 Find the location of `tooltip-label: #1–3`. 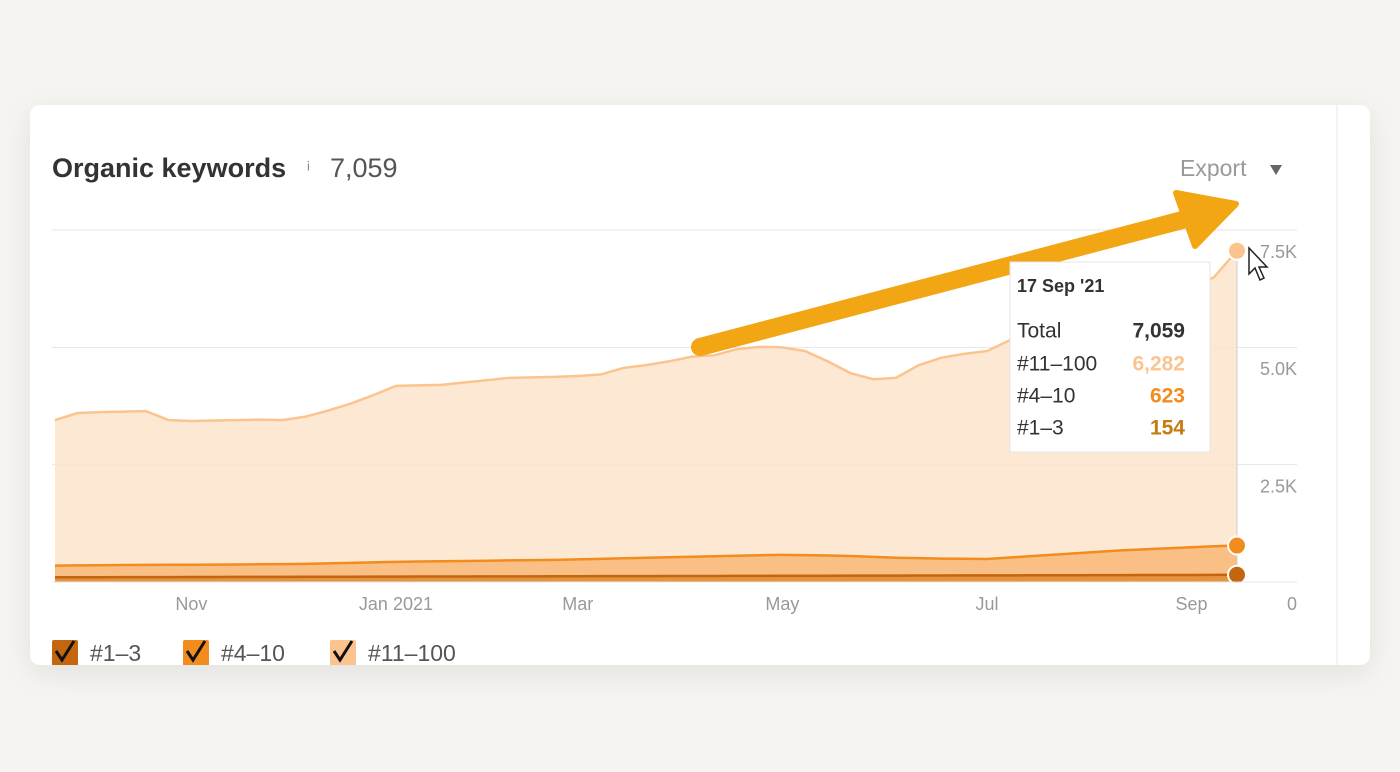

tooltip-label: #1–3 is located at coordinates (1040, 428).